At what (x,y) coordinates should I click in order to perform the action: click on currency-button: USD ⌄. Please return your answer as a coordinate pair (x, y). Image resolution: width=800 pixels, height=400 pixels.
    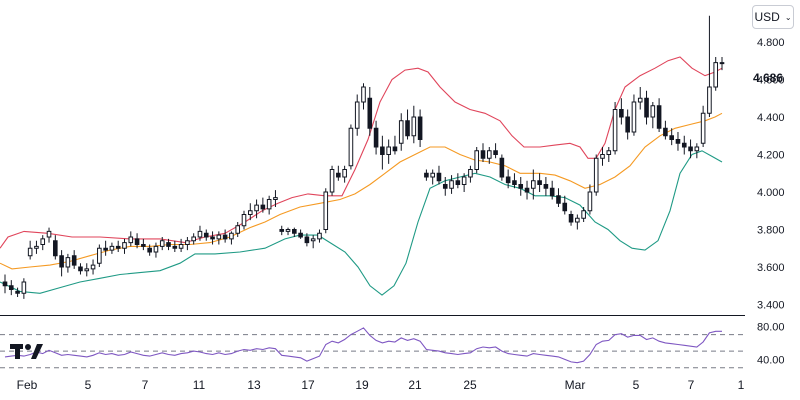
    Looking at the image, I should click on (773, 17).